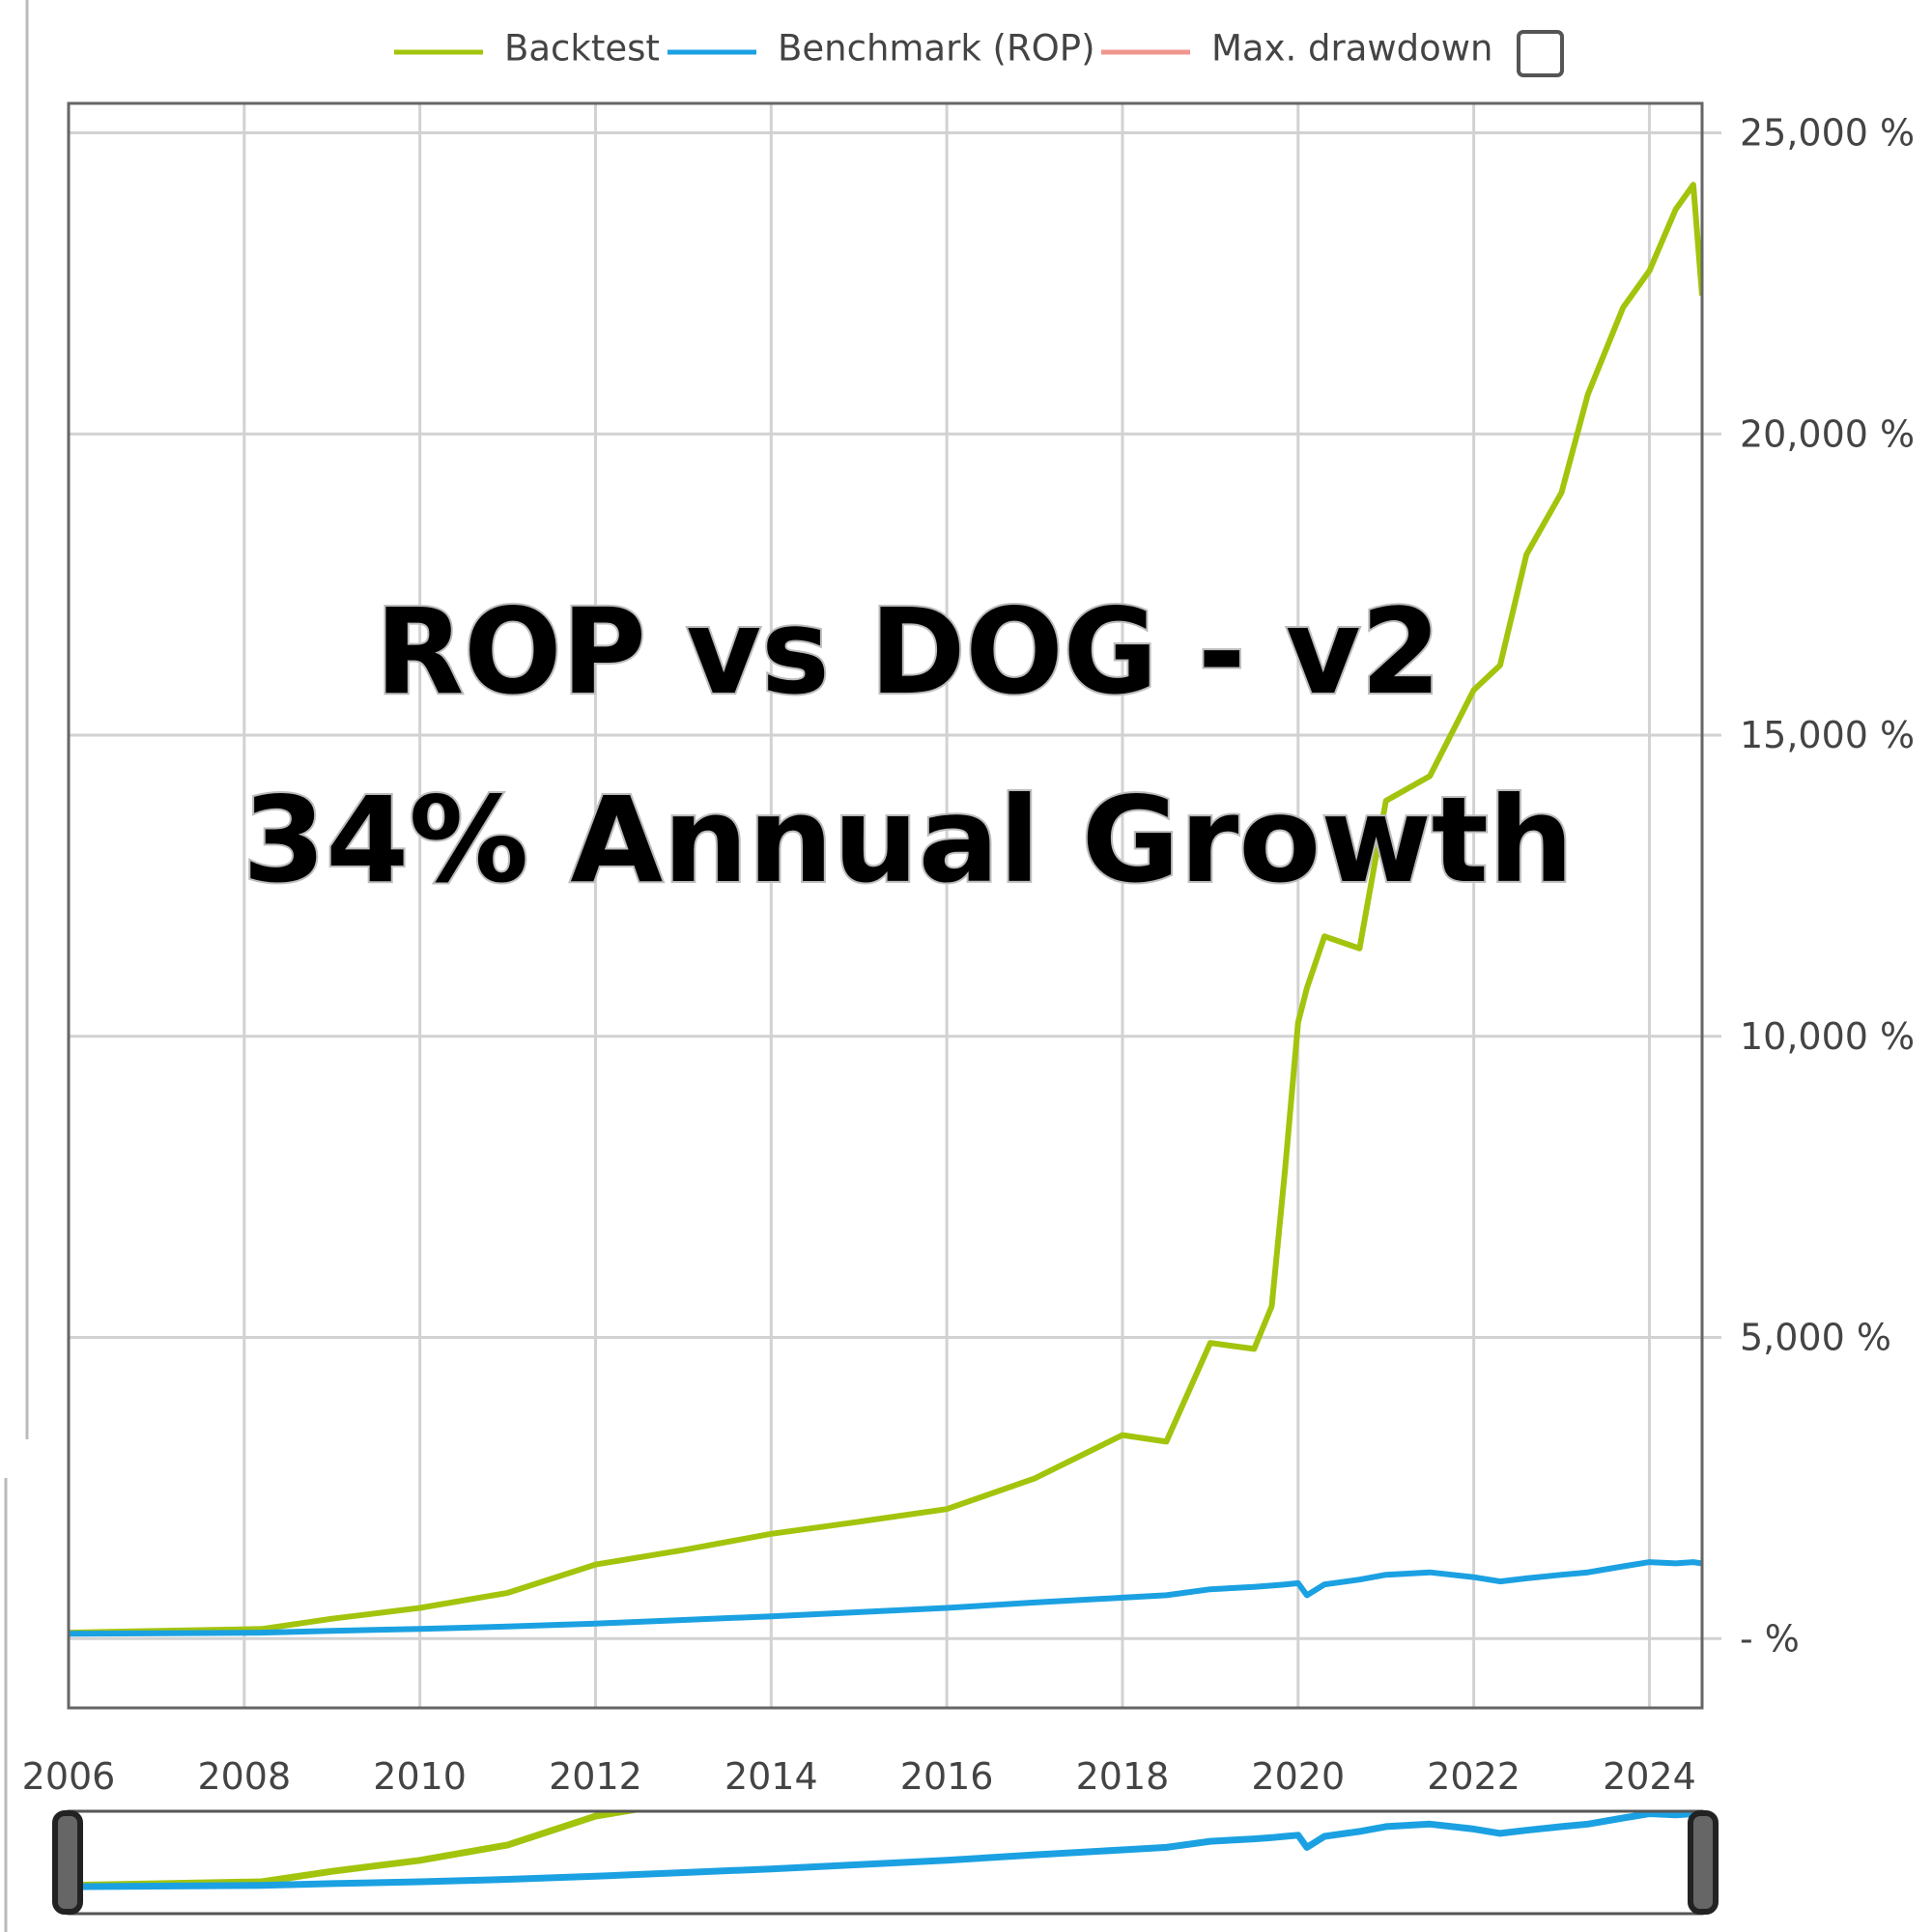 Image resolution: width=1932 pixels, height=1932 pixels. I want to click on y-tick-label: 25,000 %, so click(1827, 133).